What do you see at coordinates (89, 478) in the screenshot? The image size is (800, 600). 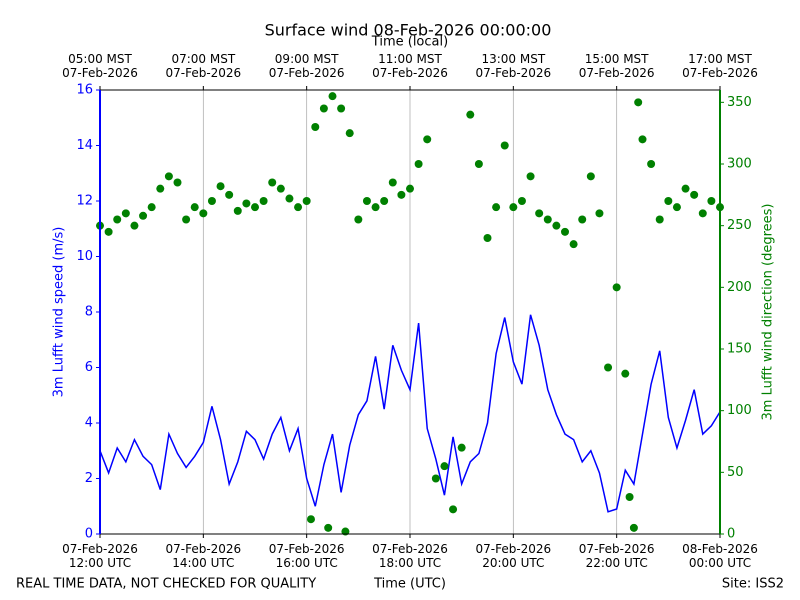 I see `y-tick-label: 2` at bounding box center [89, 478].